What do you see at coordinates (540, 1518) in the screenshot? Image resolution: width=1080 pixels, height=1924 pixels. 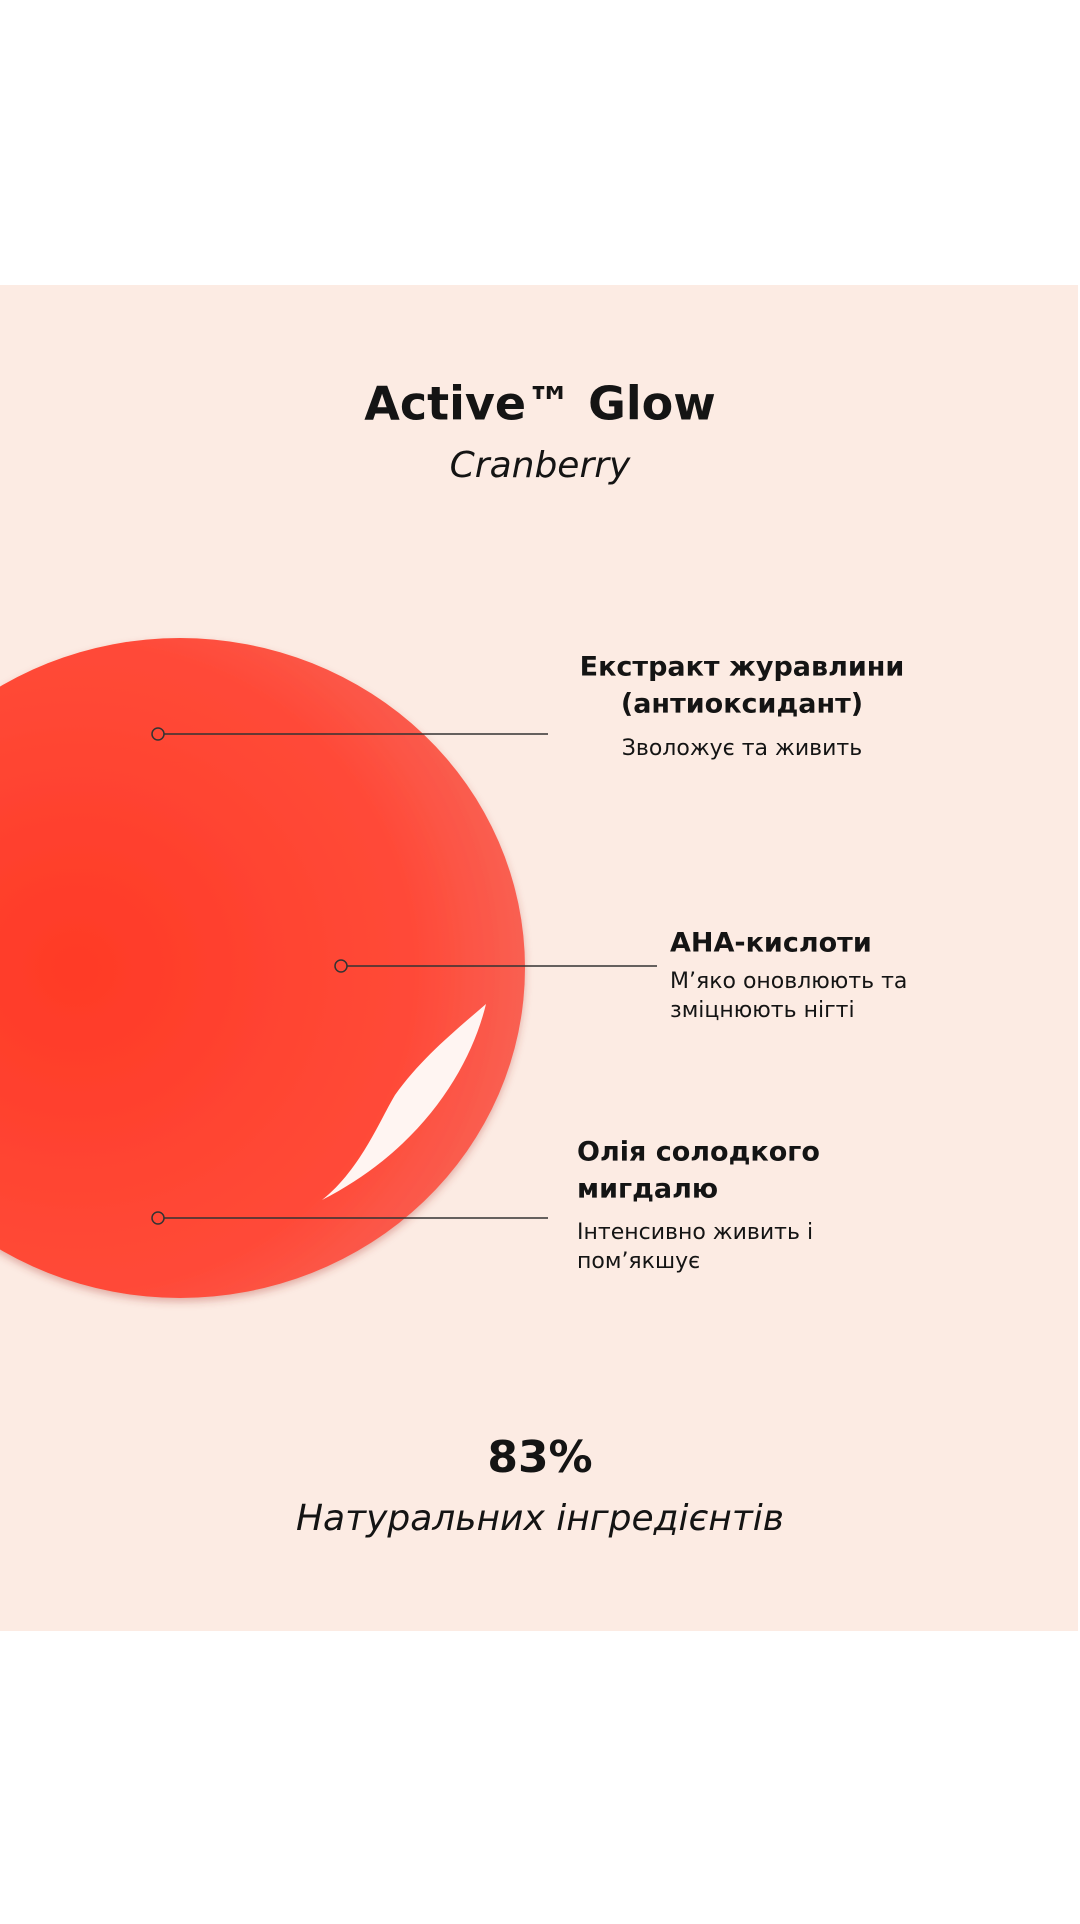 I see `stat-label: Натуральних інгредієнтів` at bounding box center [540, 1518].